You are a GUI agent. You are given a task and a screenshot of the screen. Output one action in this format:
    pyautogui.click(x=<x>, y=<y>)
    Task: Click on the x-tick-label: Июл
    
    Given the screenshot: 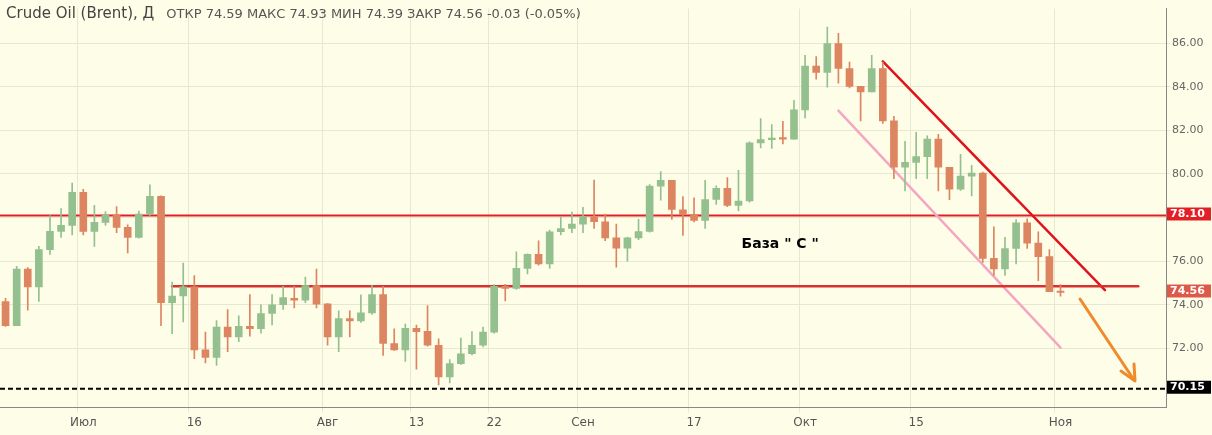 What is the action you would take?
    pyautogui.click(x=83, y=421)
    